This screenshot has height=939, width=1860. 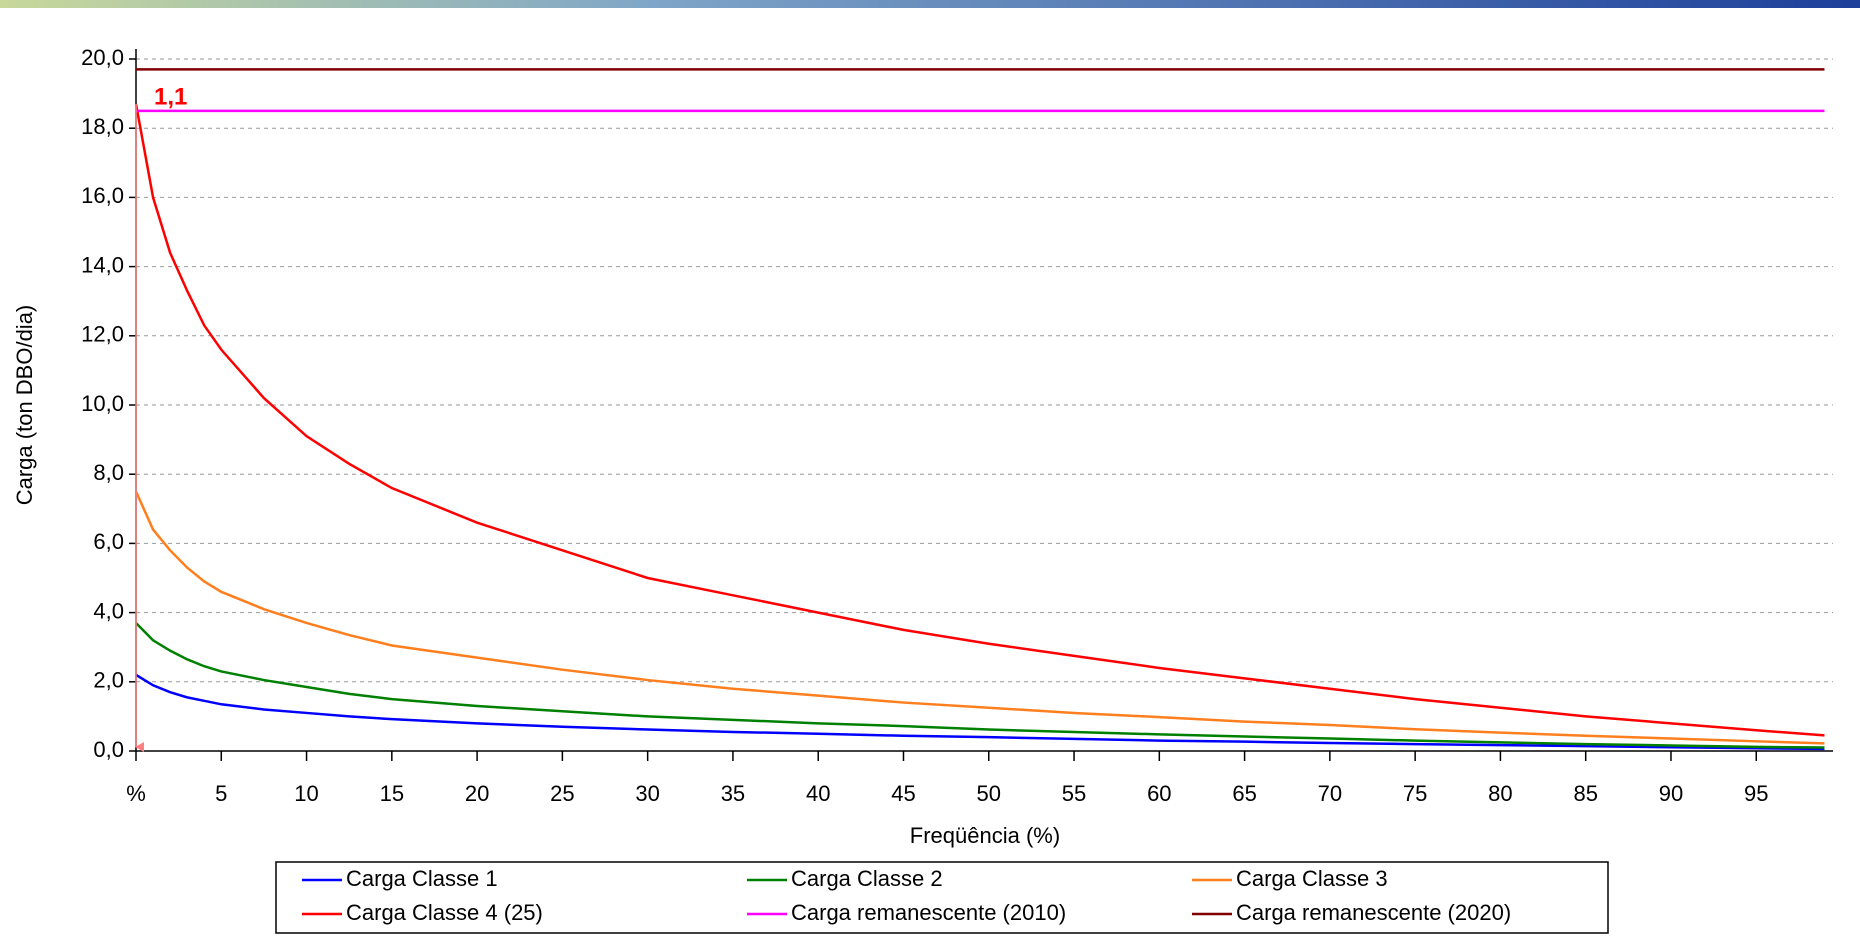 What do you see at coordinates (102, 264) in the screenshot?
I see `y-tick-label: 14,0` at bounding box center [102, 264].